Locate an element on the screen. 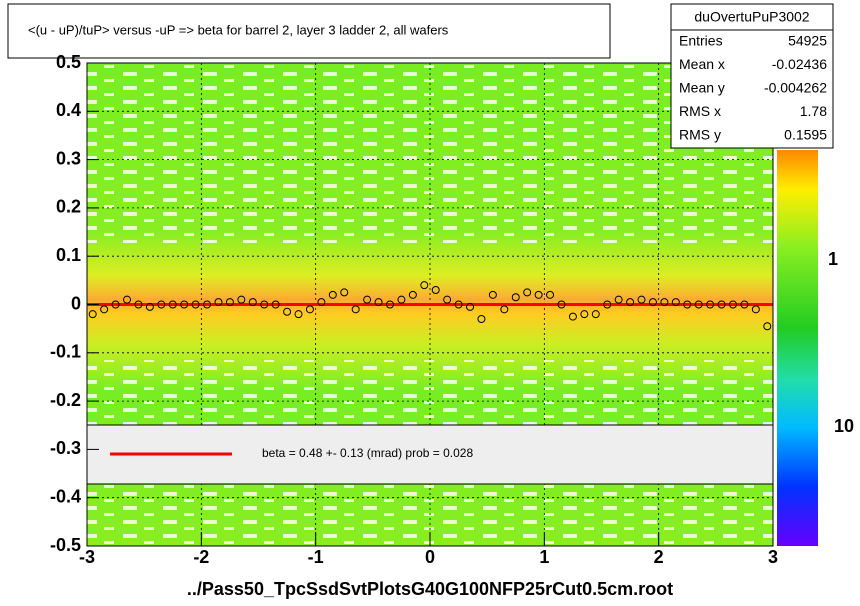 This screenshot has width=860, height=606. y-tick-label: 0.5 is located at coordinates (68, 62).